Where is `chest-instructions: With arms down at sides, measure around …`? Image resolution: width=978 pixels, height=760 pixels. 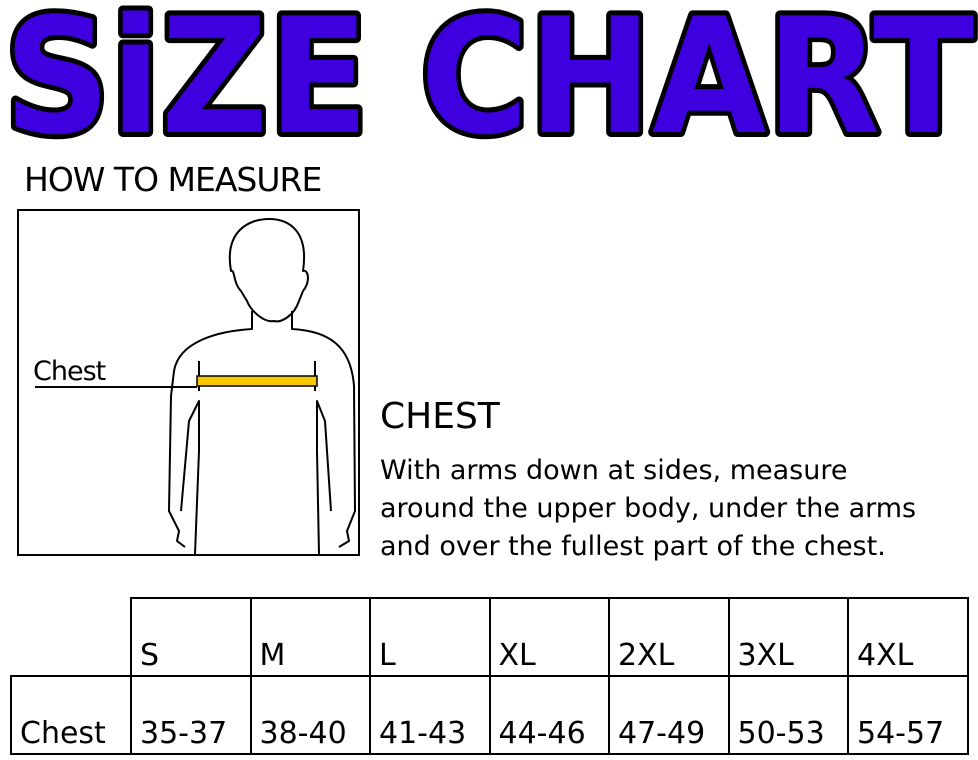
chest-instructions: With arms down at sides, measure around … is located at coordinates (679, 509).